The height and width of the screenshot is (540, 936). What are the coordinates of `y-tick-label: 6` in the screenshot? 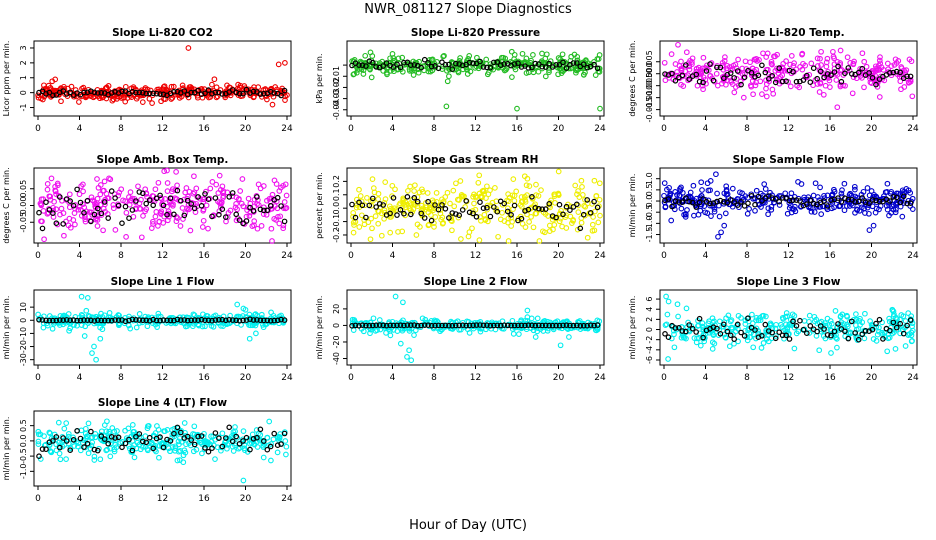 It's located at (649, 299).